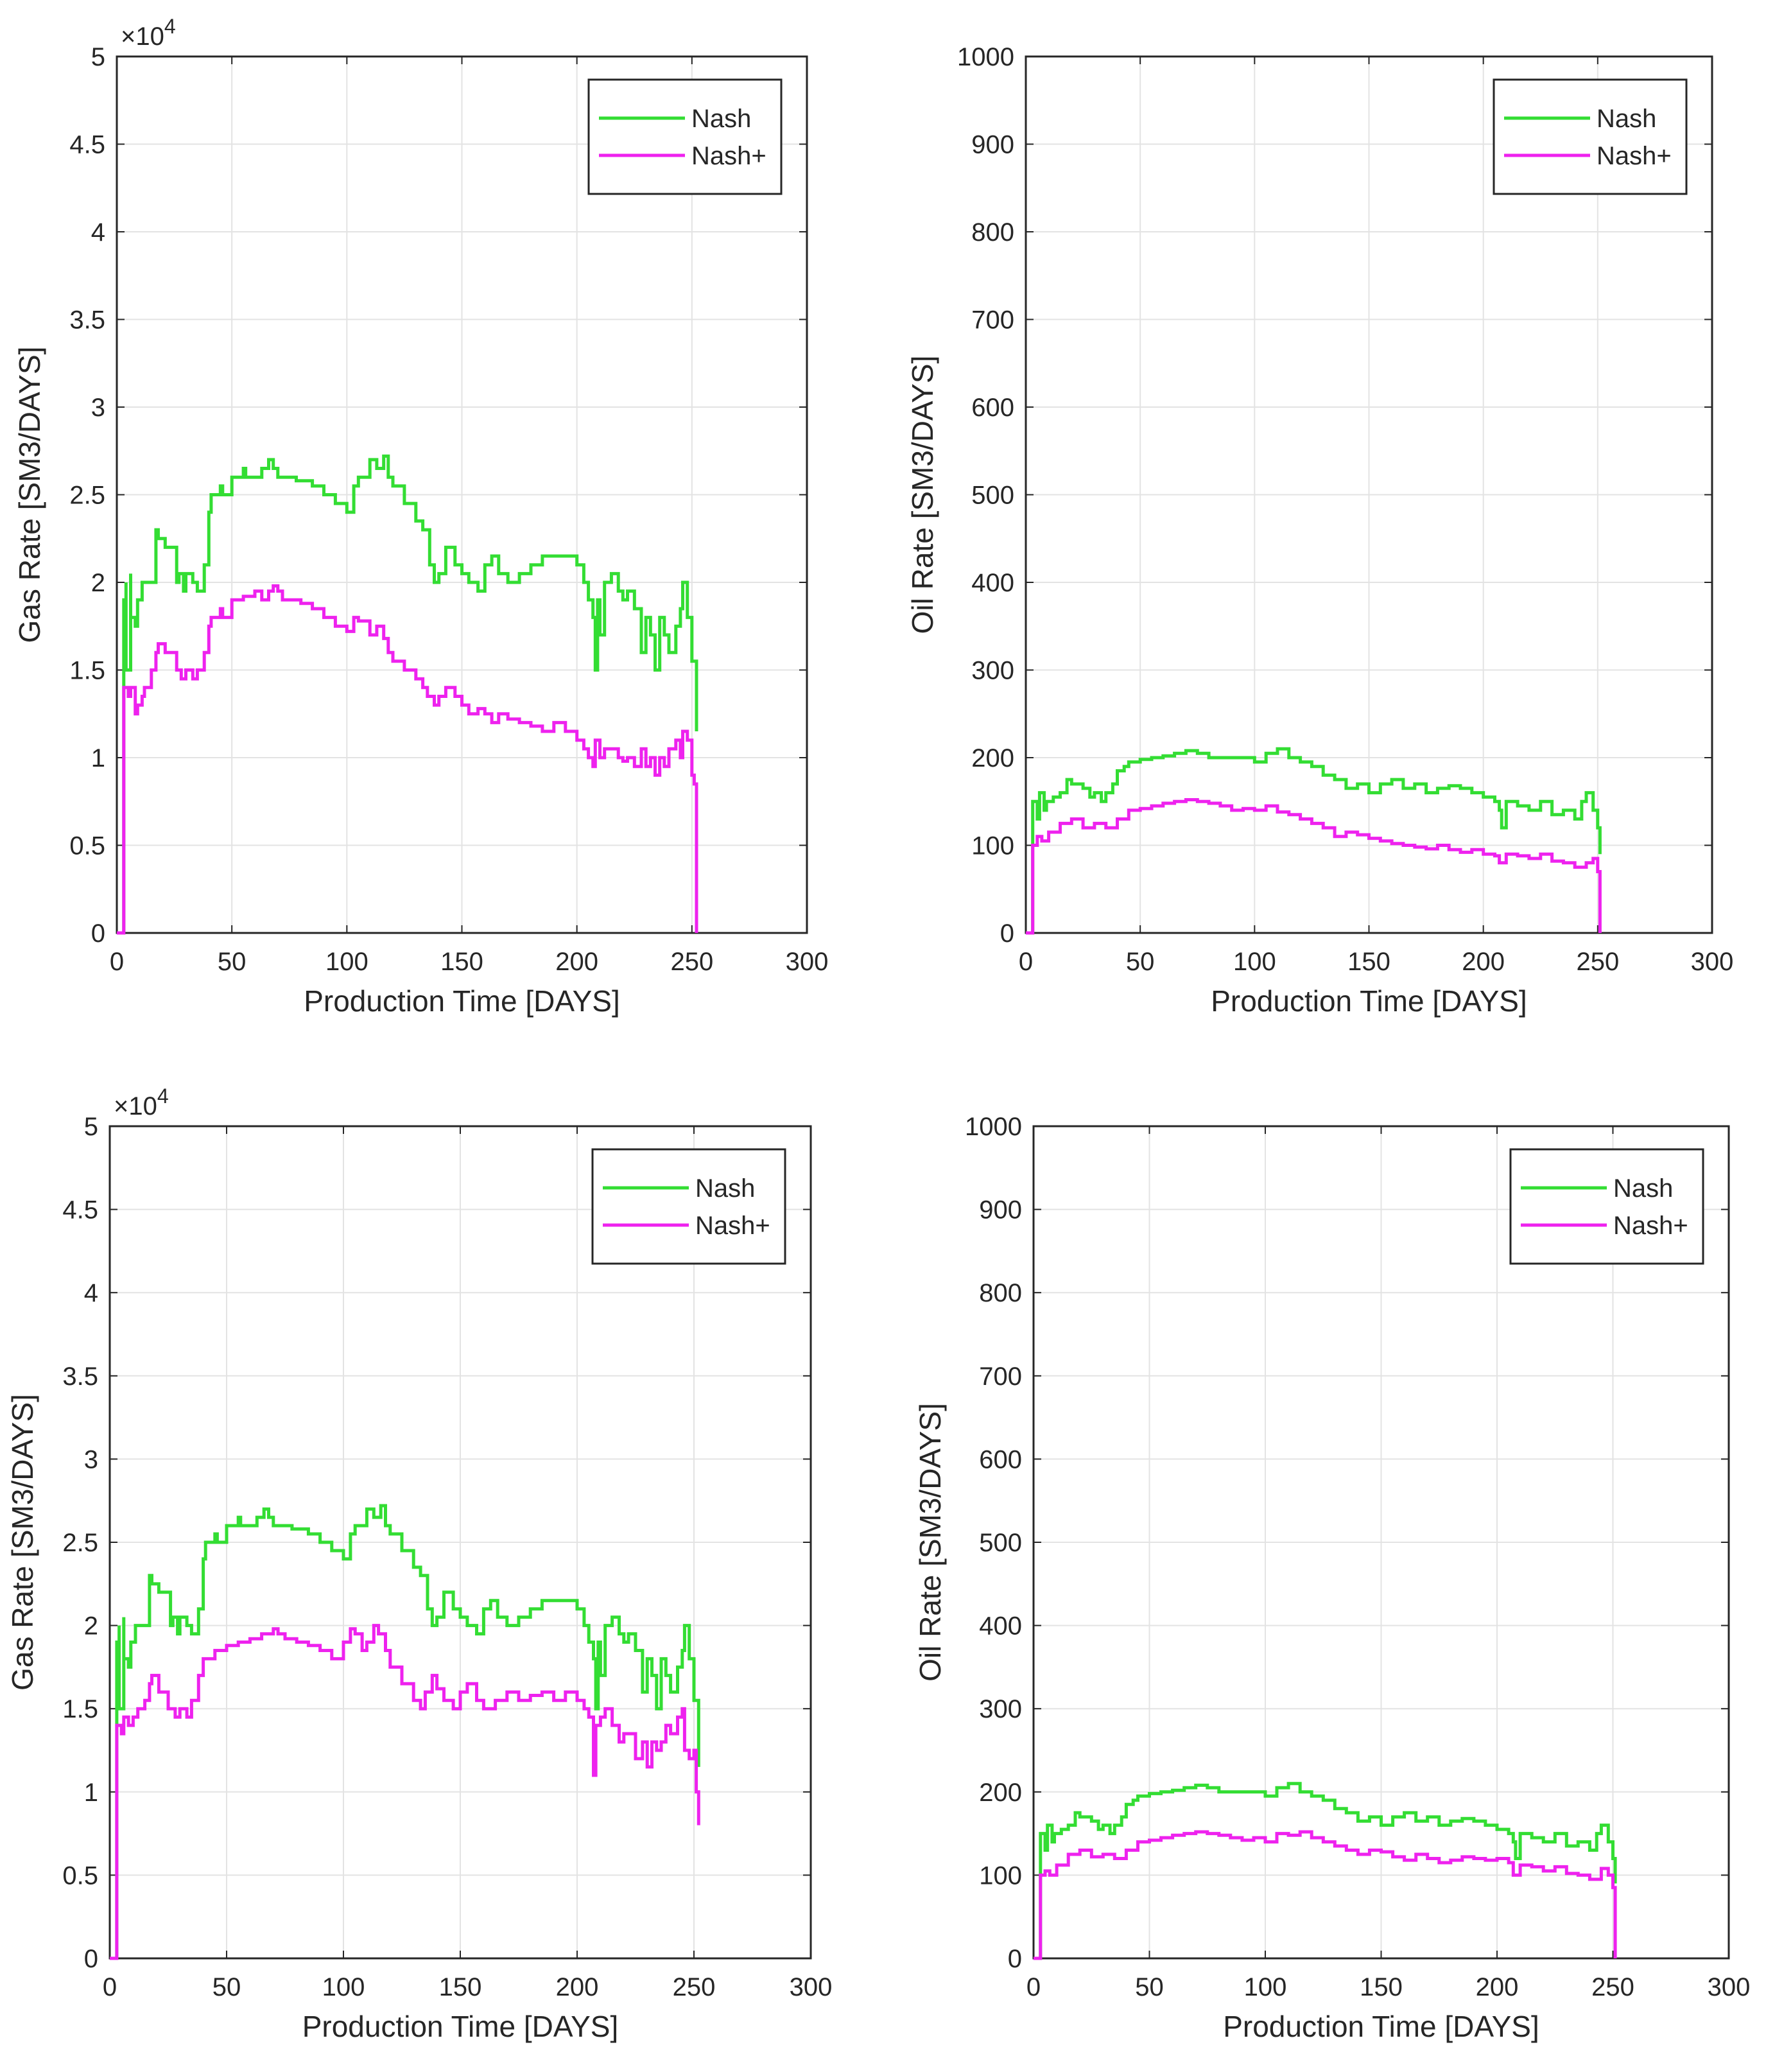 This screenshot has width=1766, height=2072. I want to click on y-tick-label: 2, so click(91, 1626).